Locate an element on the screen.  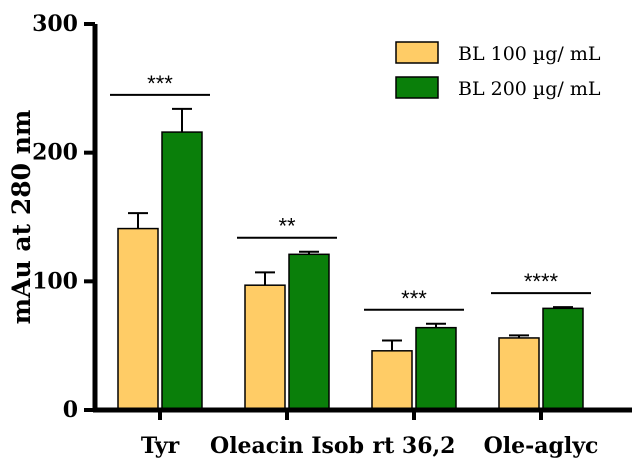
category-label: Oleacin Isob is located at coordinates (287, 446).